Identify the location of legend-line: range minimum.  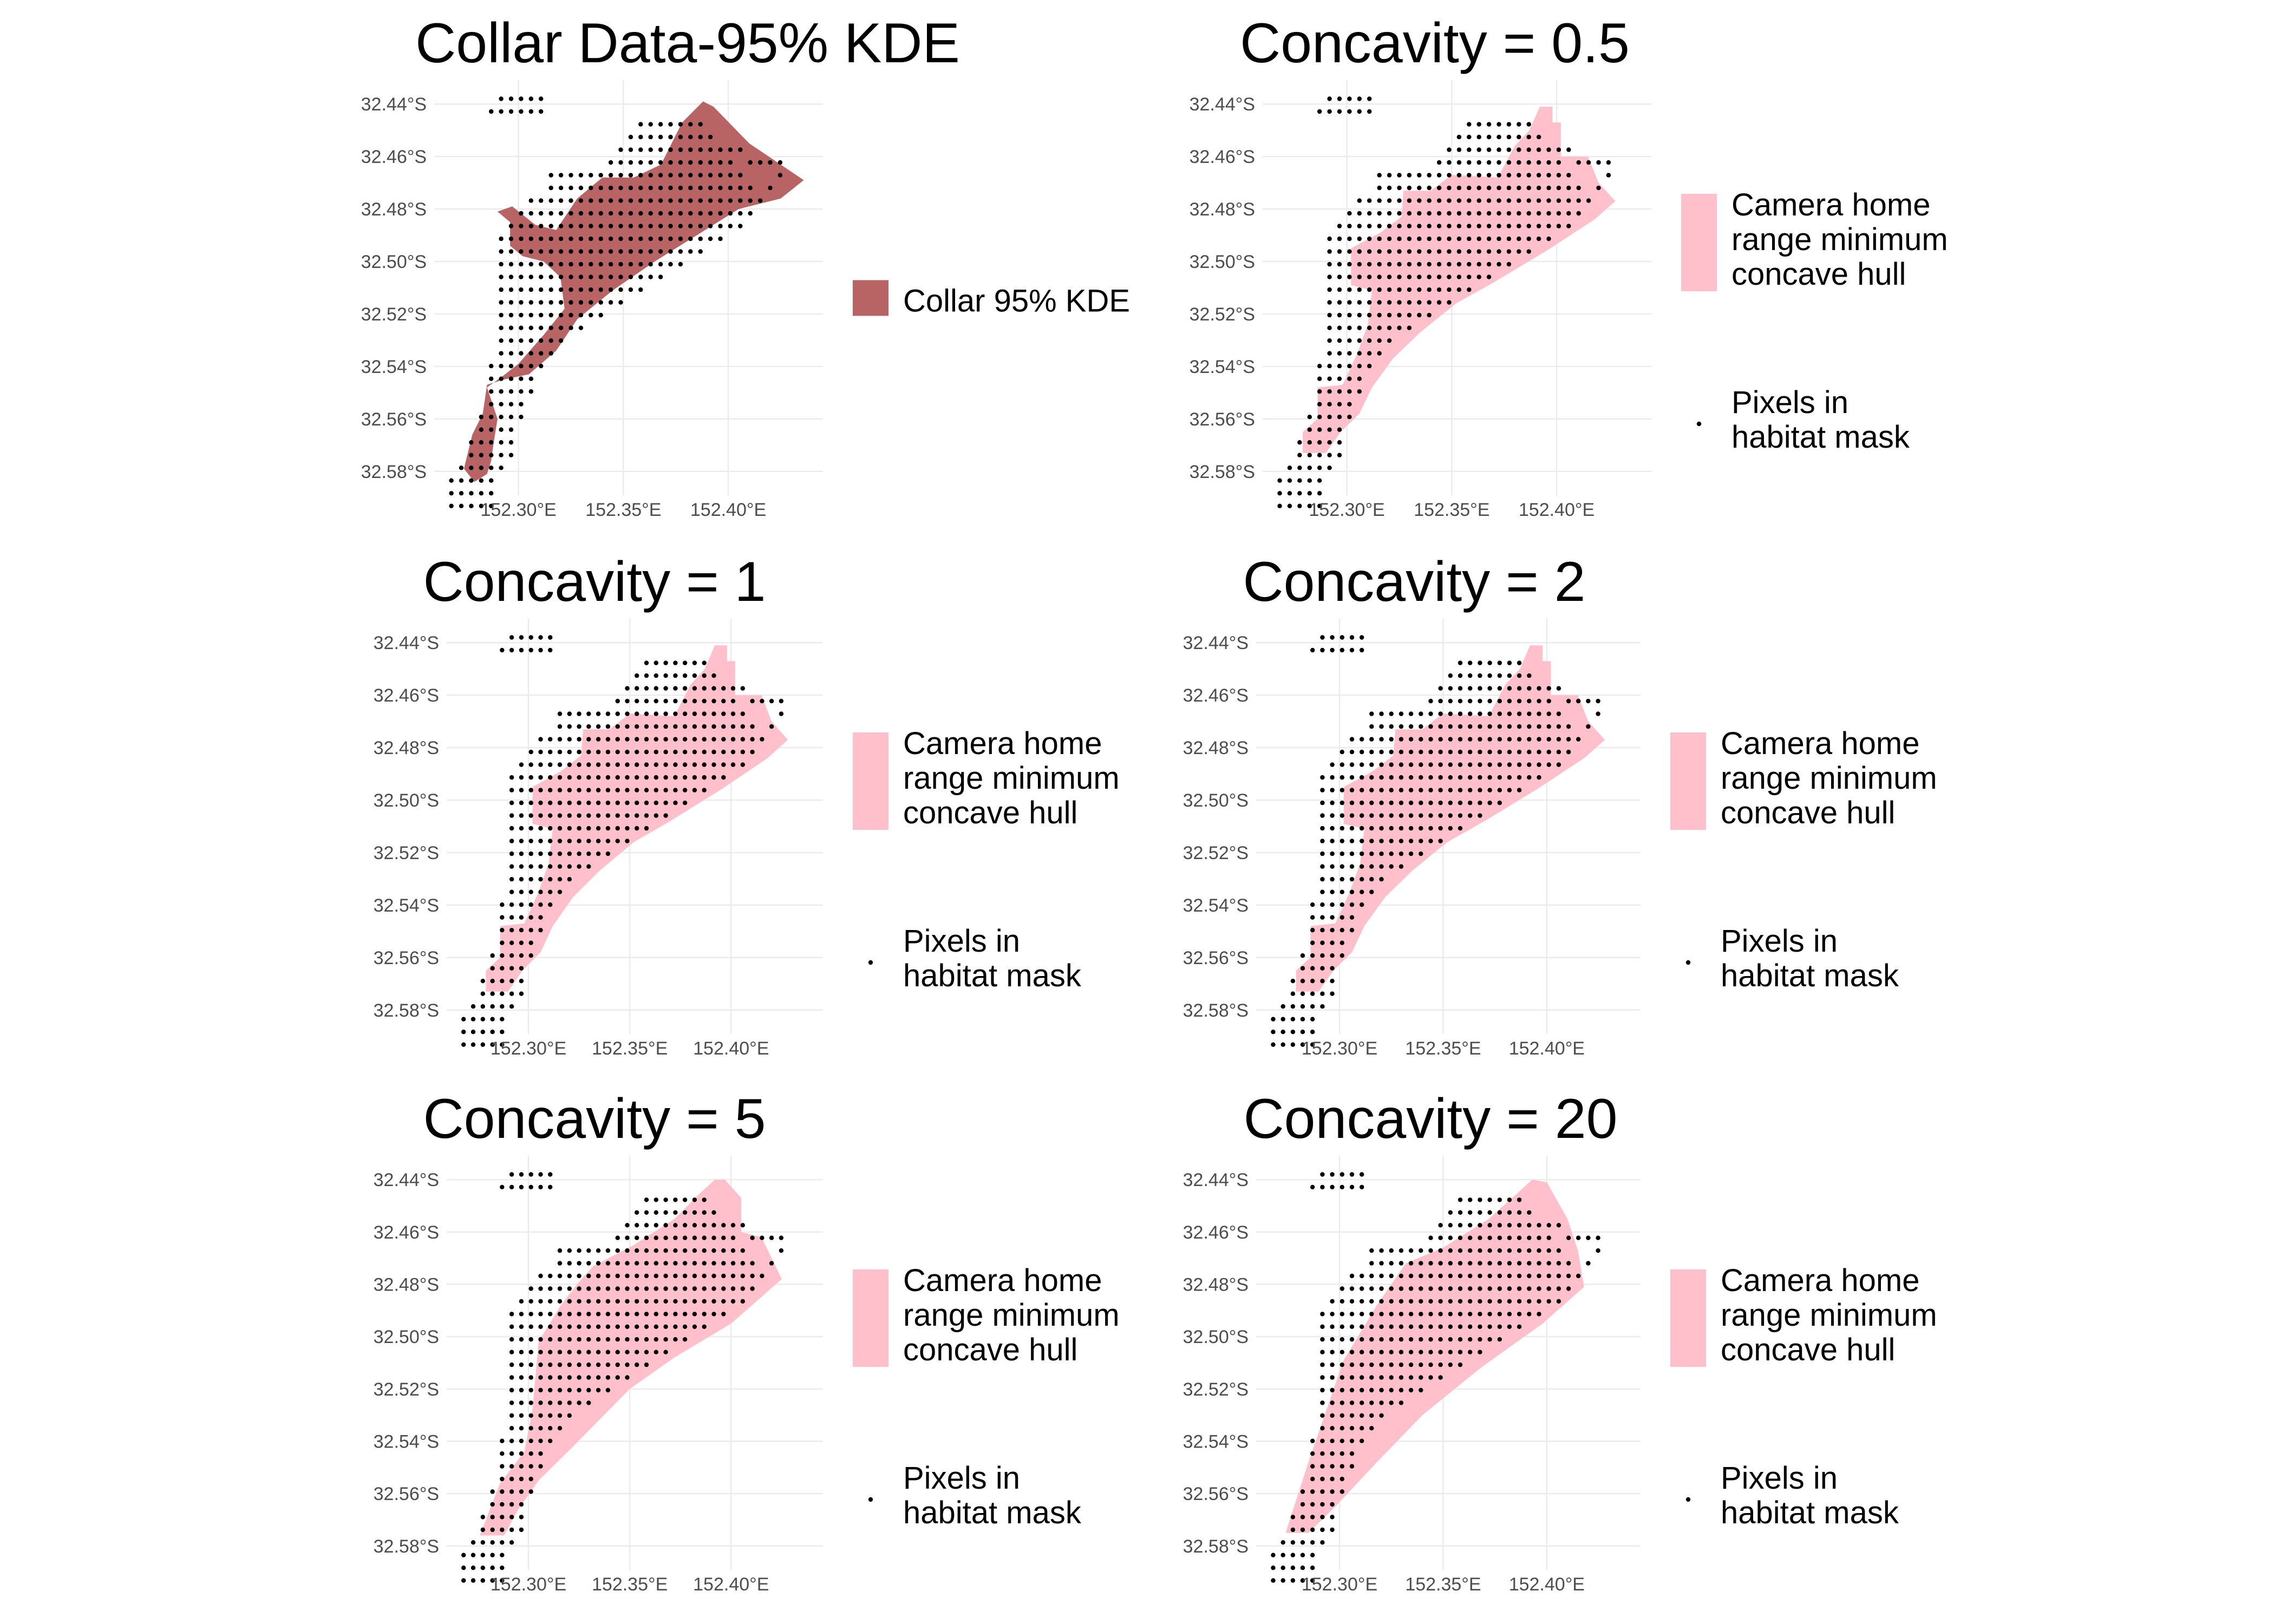
(1829, 1316).